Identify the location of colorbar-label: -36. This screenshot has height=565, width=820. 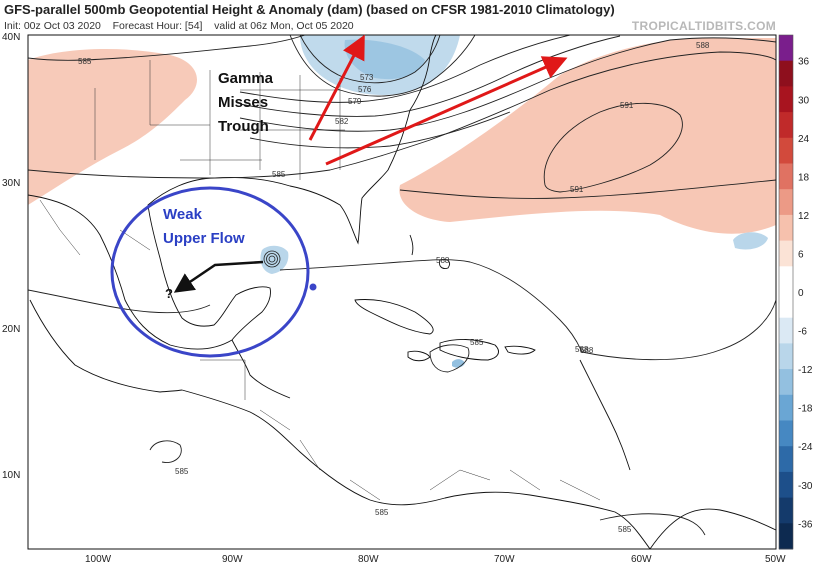
(805, 524).